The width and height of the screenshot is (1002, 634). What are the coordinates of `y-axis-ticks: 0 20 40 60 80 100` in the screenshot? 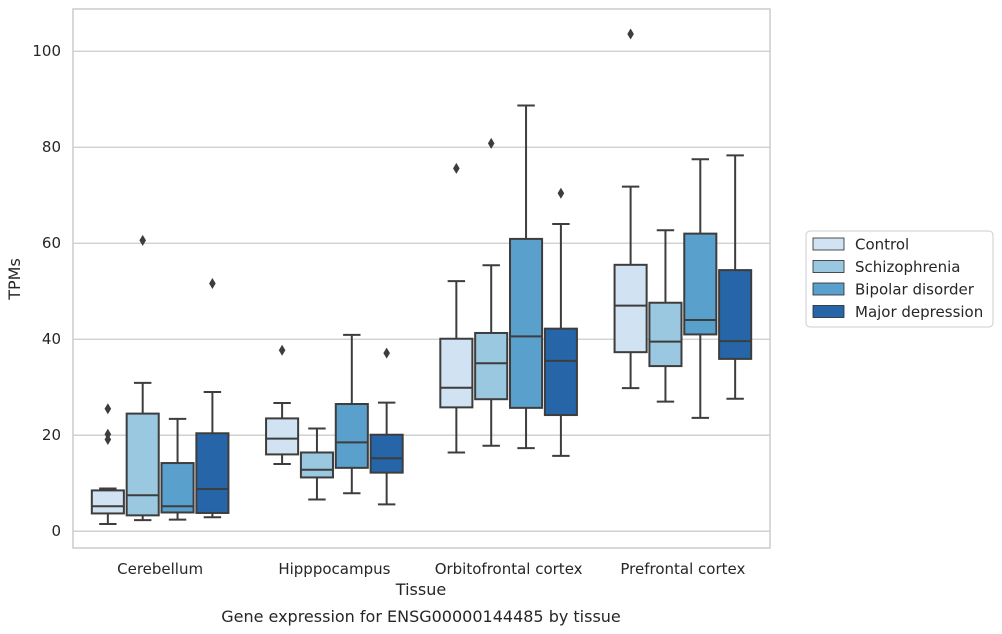 It's located at (46, 291).